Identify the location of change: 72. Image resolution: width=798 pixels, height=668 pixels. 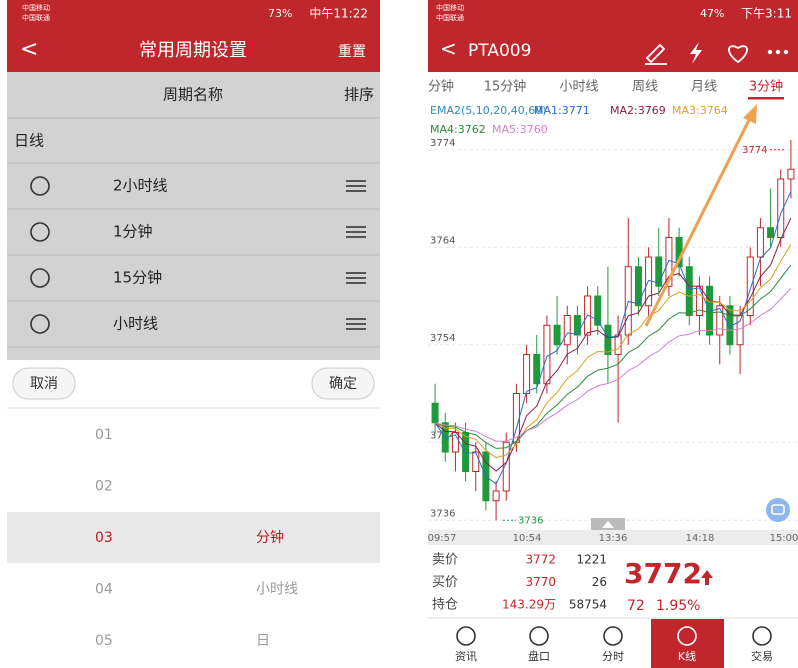
(636, 606).